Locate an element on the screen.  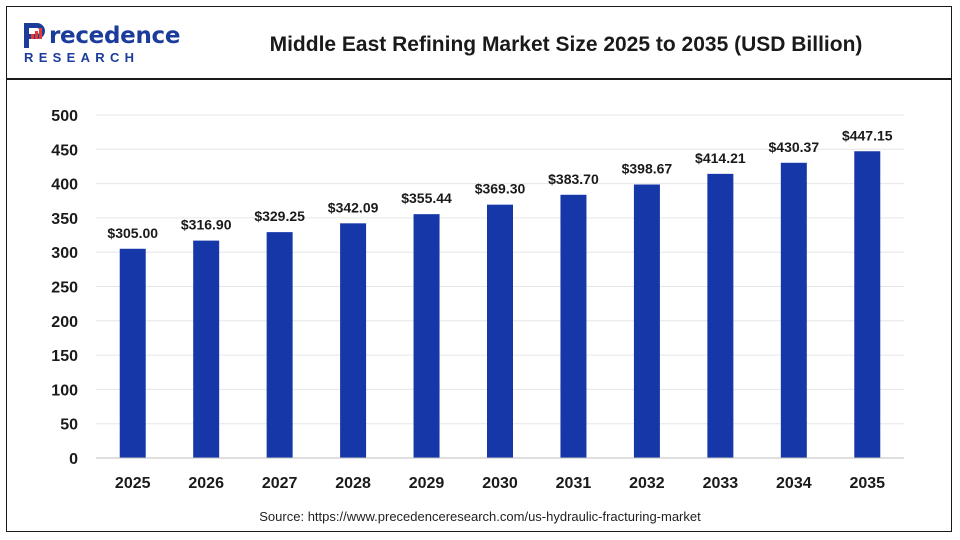
data-label: $305.00 is located at coordinates (132, 233).